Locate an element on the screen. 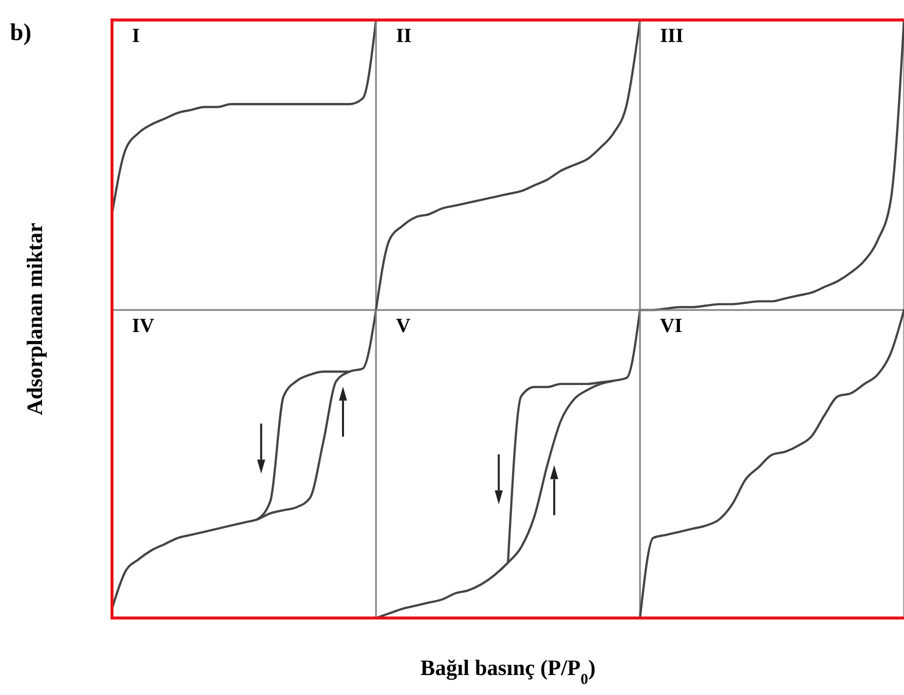 This screenshot has height=695, width=904. text: b) is located at coordinates (21, 33).